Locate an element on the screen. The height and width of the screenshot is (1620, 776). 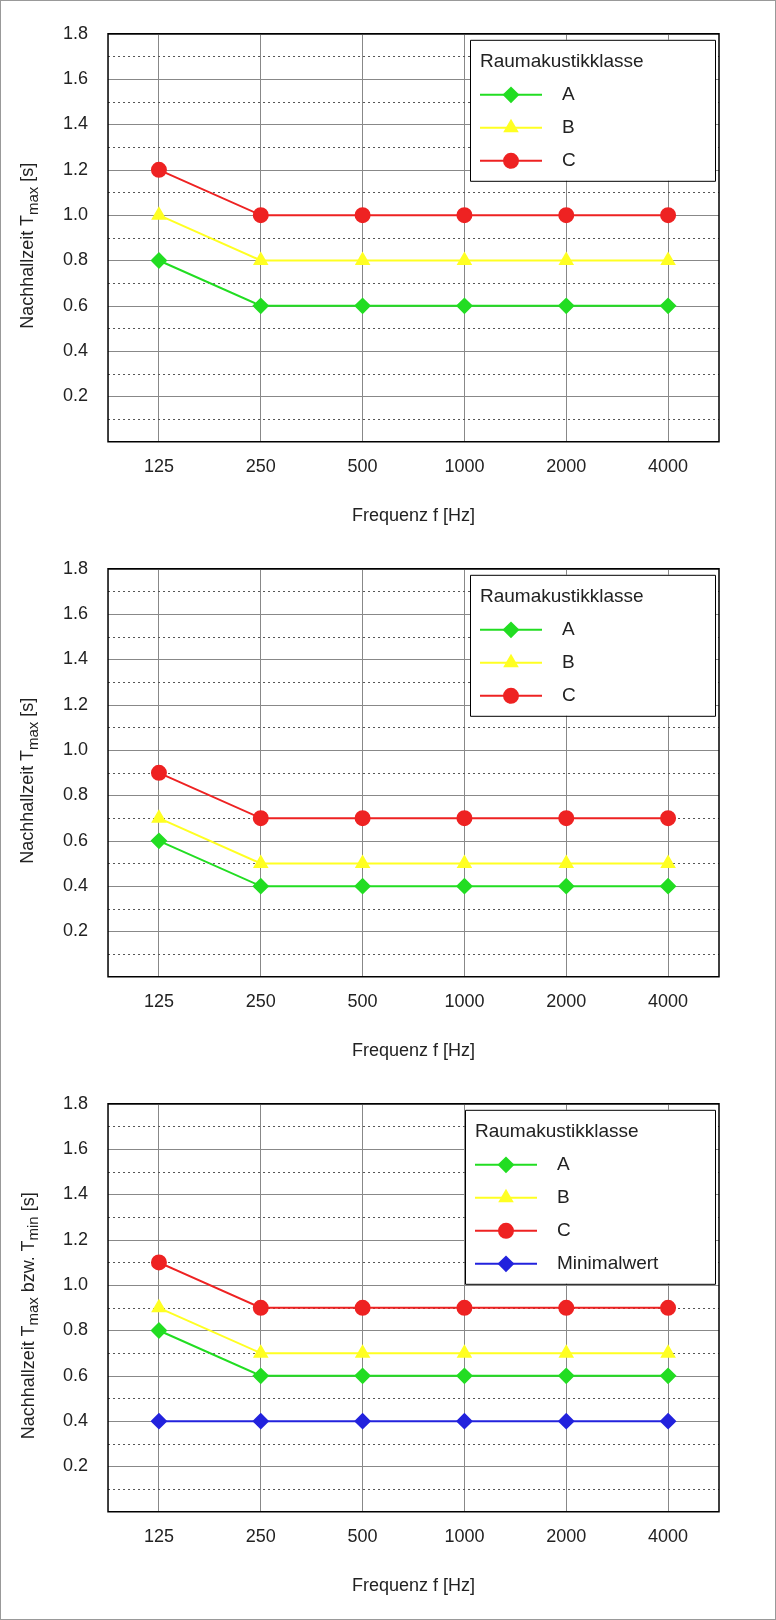
y-tick-label: 1.6 is located at coordinates (75, 613).